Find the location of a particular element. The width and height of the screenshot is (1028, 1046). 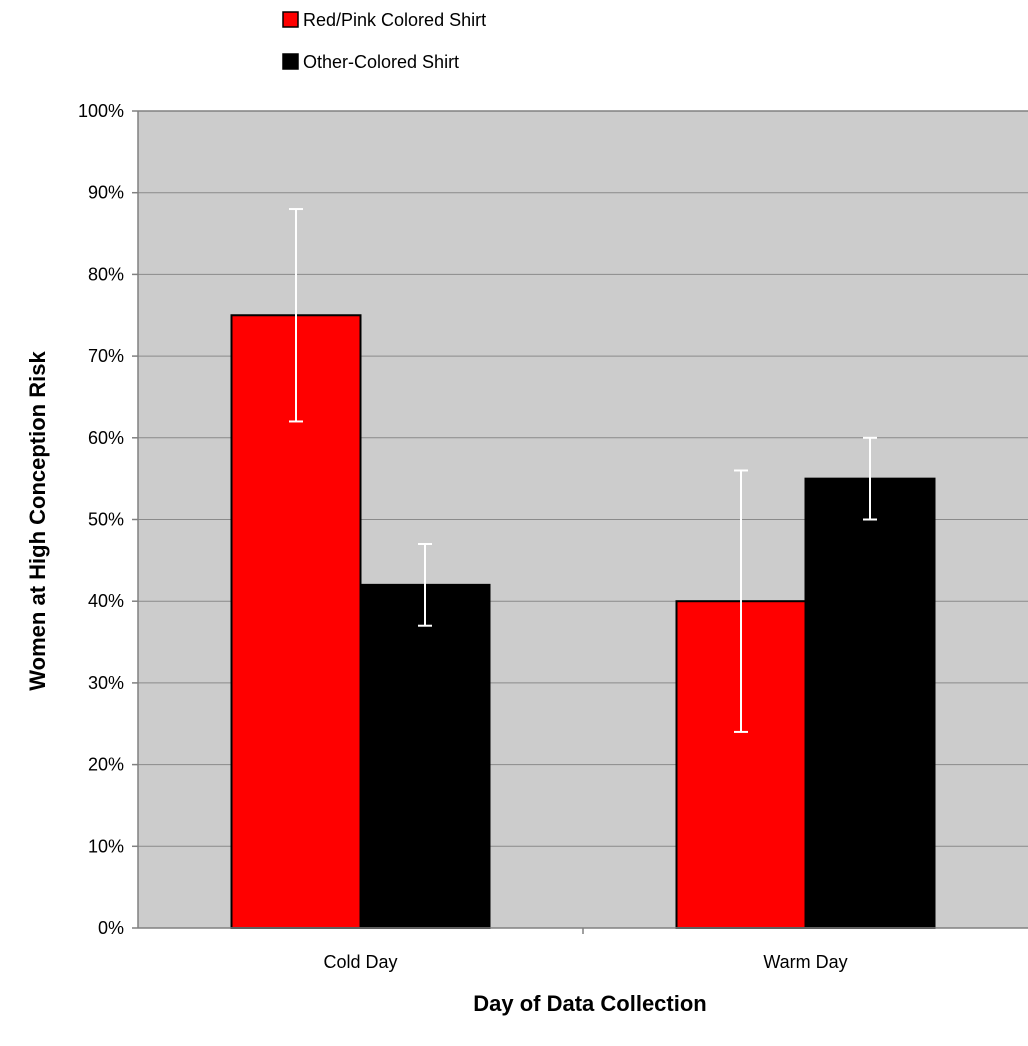

x-axis-label: Day of Data Collection is located at coordinates (589, 1003).